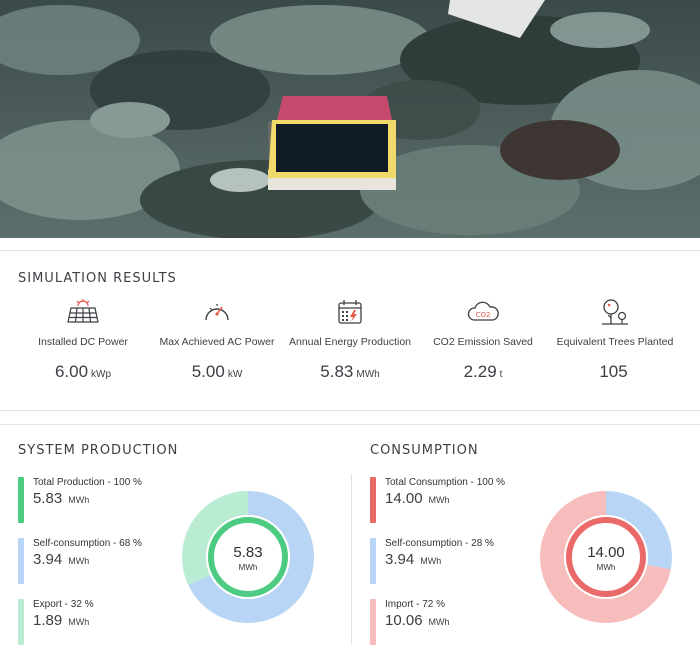 Image resolution: width=700 pixels, height=657 pixels. I want to click on donut-center-value: 5.83, so click(248, 552).